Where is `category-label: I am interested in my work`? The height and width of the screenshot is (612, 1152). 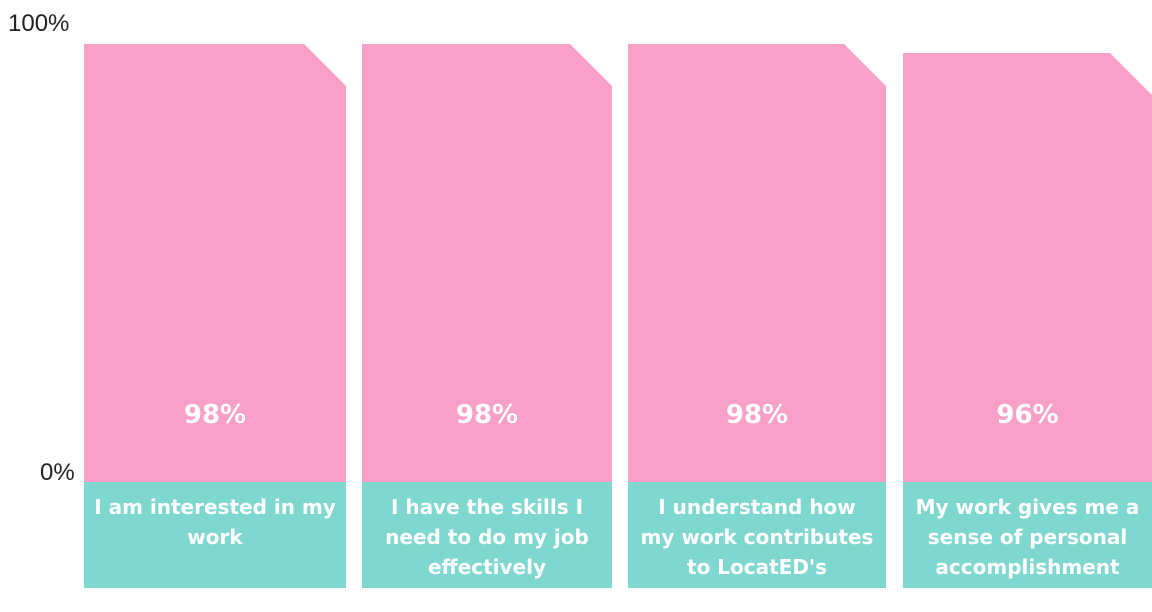 category-label: I am interested in my work is located at coordinates (215, 522).